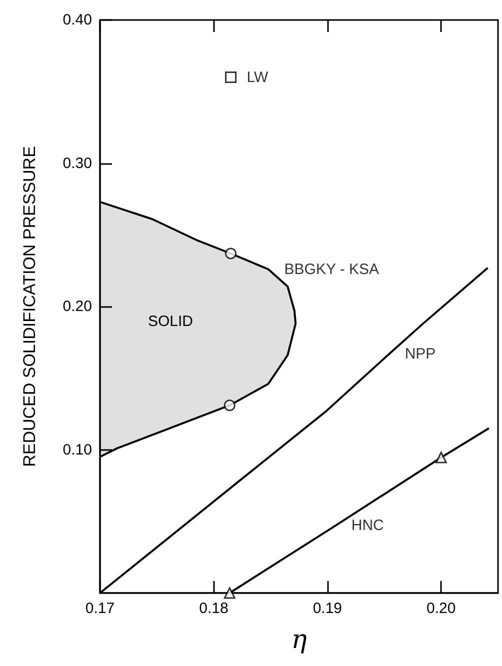  Describe the element at coordinates (367, 525) in the screenshot. I see `annotation: HNC` at that location.